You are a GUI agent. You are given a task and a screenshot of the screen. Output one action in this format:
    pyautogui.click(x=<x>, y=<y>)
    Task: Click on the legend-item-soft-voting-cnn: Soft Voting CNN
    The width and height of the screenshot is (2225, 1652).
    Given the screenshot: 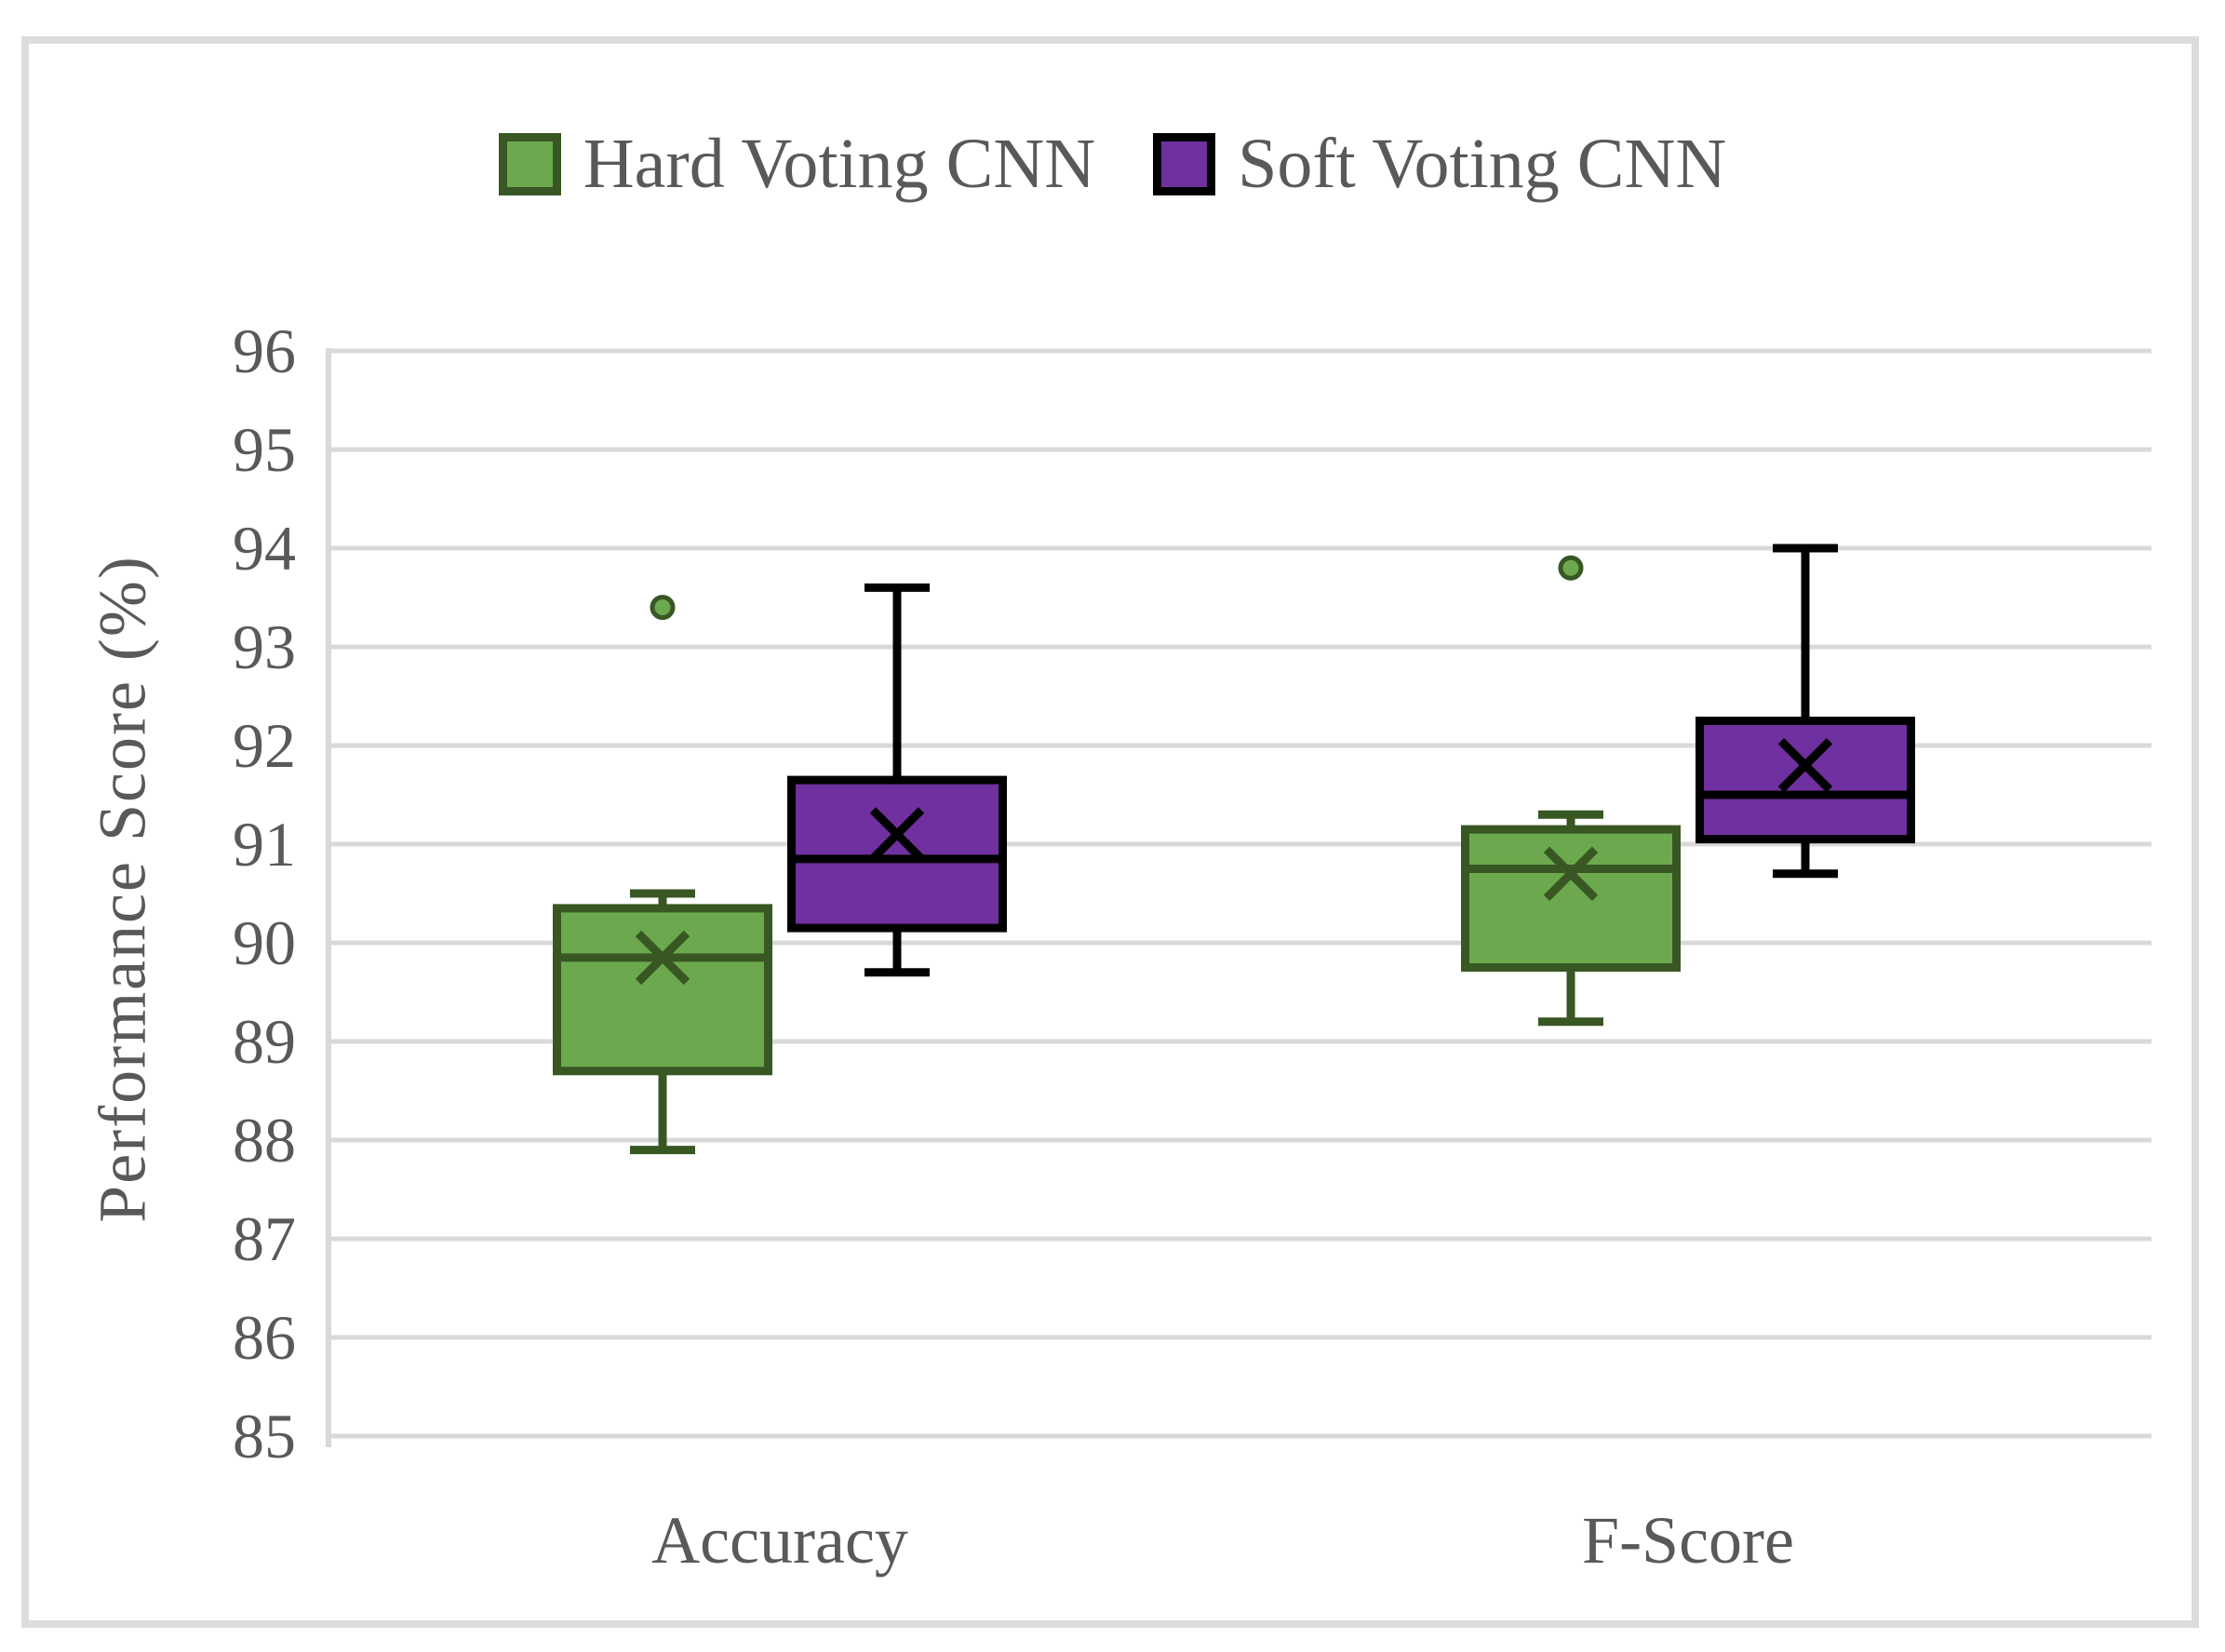 What is the action you would take?
    pyautogui.click(x=1439, y=164)
    